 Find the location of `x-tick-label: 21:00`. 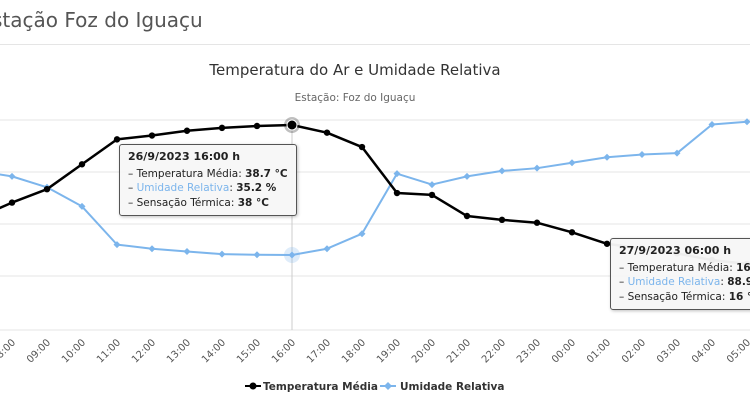

x-tick-label: 21:00 is located at coordinates (459, 351).